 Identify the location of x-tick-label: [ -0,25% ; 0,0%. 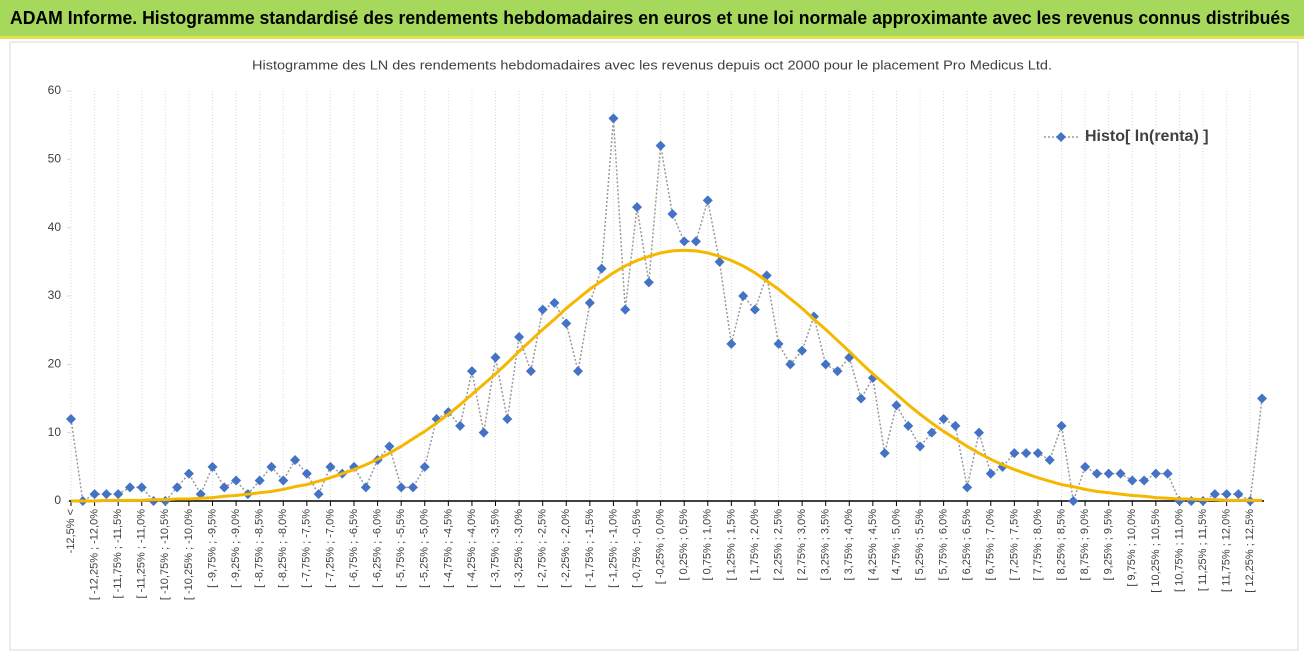
(661, 546).